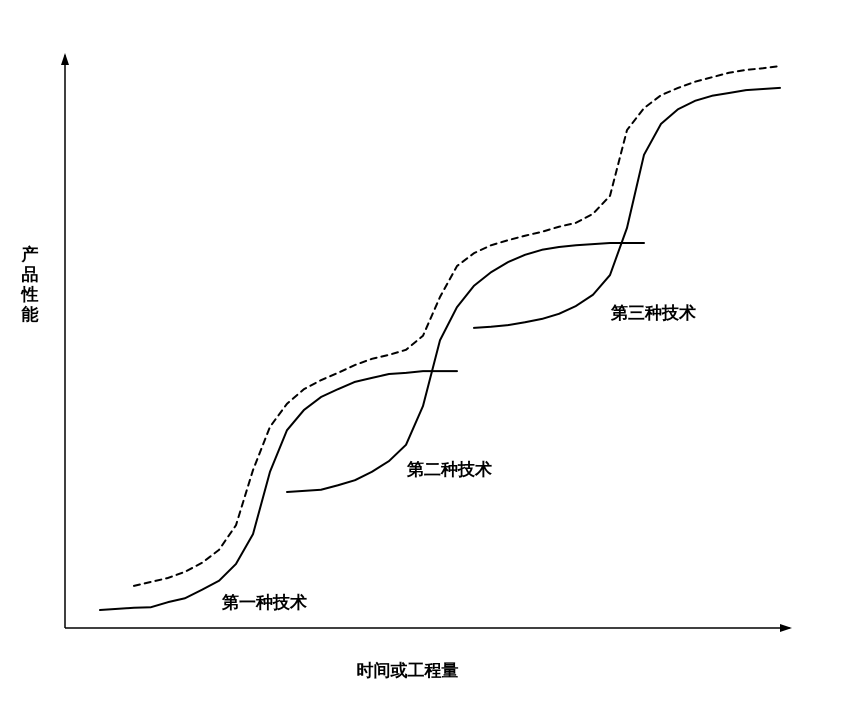 The image size is (842, 720). What do you see at coordinates (264, 602) in the screenshot?
I see `series-label: 第一种技术` at bounding box center [264, 602].